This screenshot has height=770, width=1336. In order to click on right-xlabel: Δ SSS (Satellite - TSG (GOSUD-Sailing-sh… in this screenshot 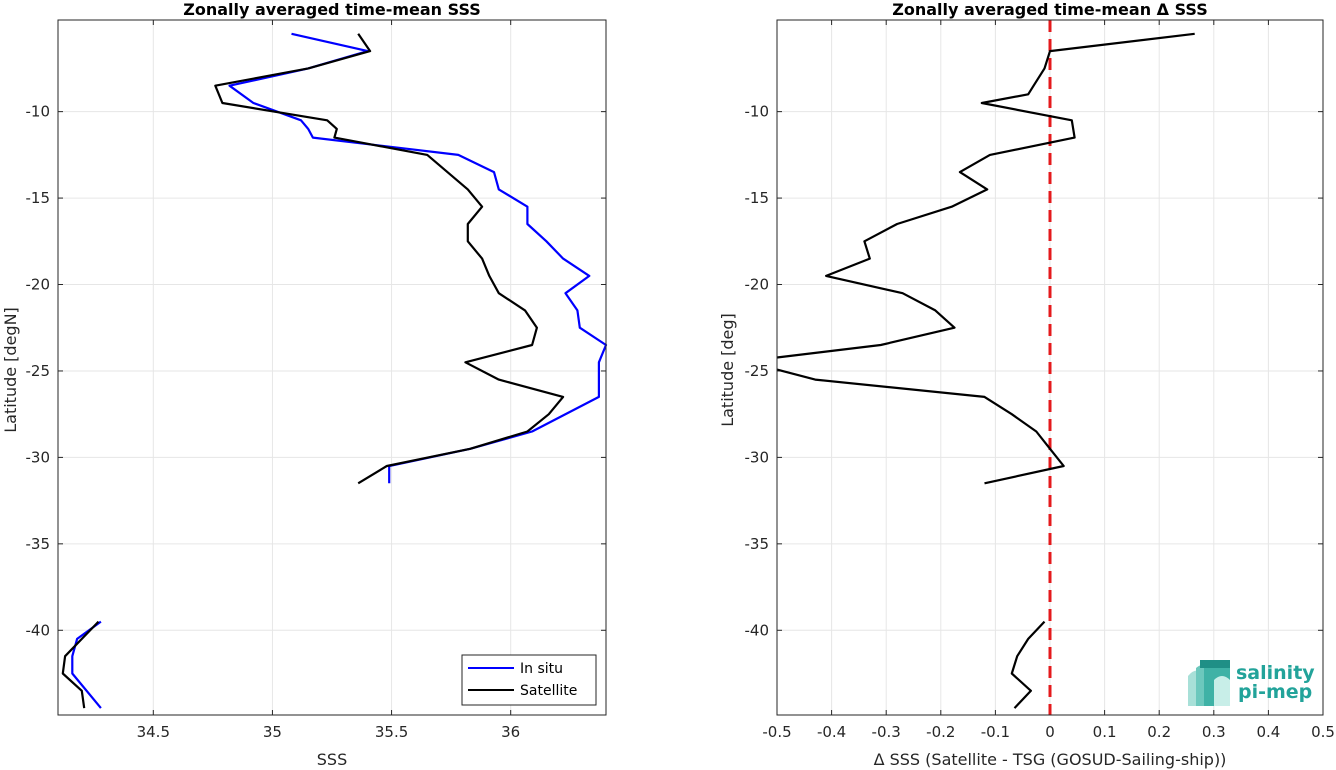, I will do `click(1050, 759)`.